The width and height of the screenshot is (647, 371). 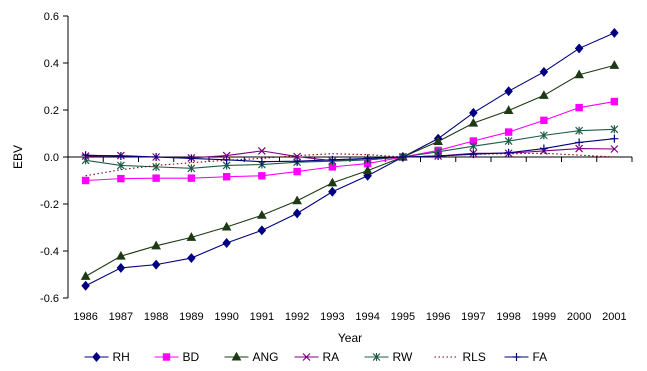 What do you see at coordinates (51, 158) in the screenshot?
I see `y-tick-label: 0.0` at bounding box center [51, 158].